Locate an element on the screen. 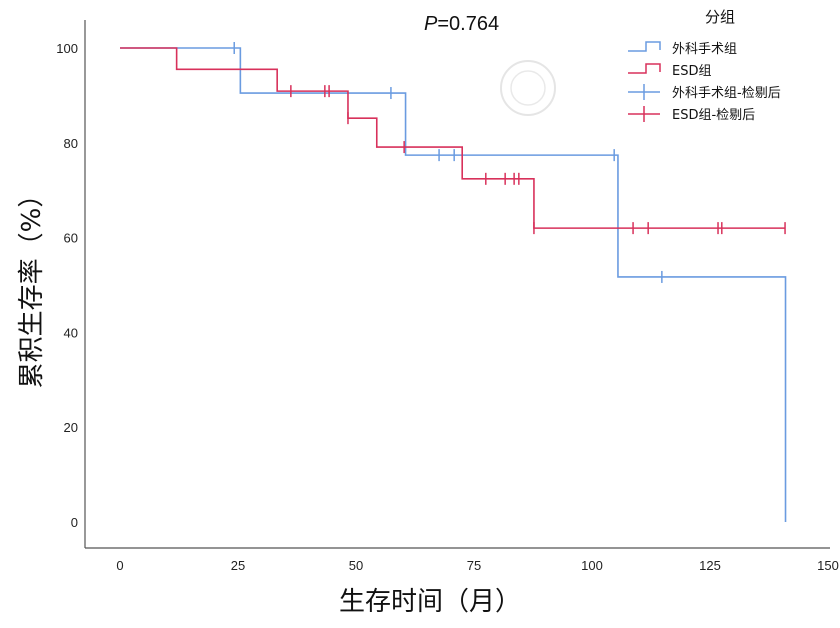 This screenshot has width=840, height=628. legend-entry: 外科手术组 is located at coordinates (704, 49).